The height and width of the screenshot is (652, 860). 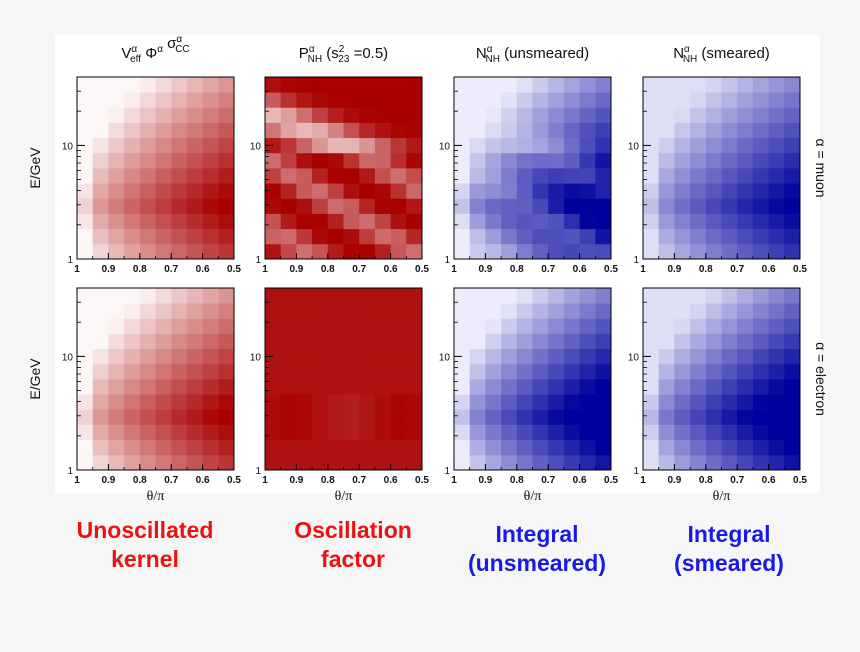 I want to click on y-tick-label: 10, so click(x=68, y=357).